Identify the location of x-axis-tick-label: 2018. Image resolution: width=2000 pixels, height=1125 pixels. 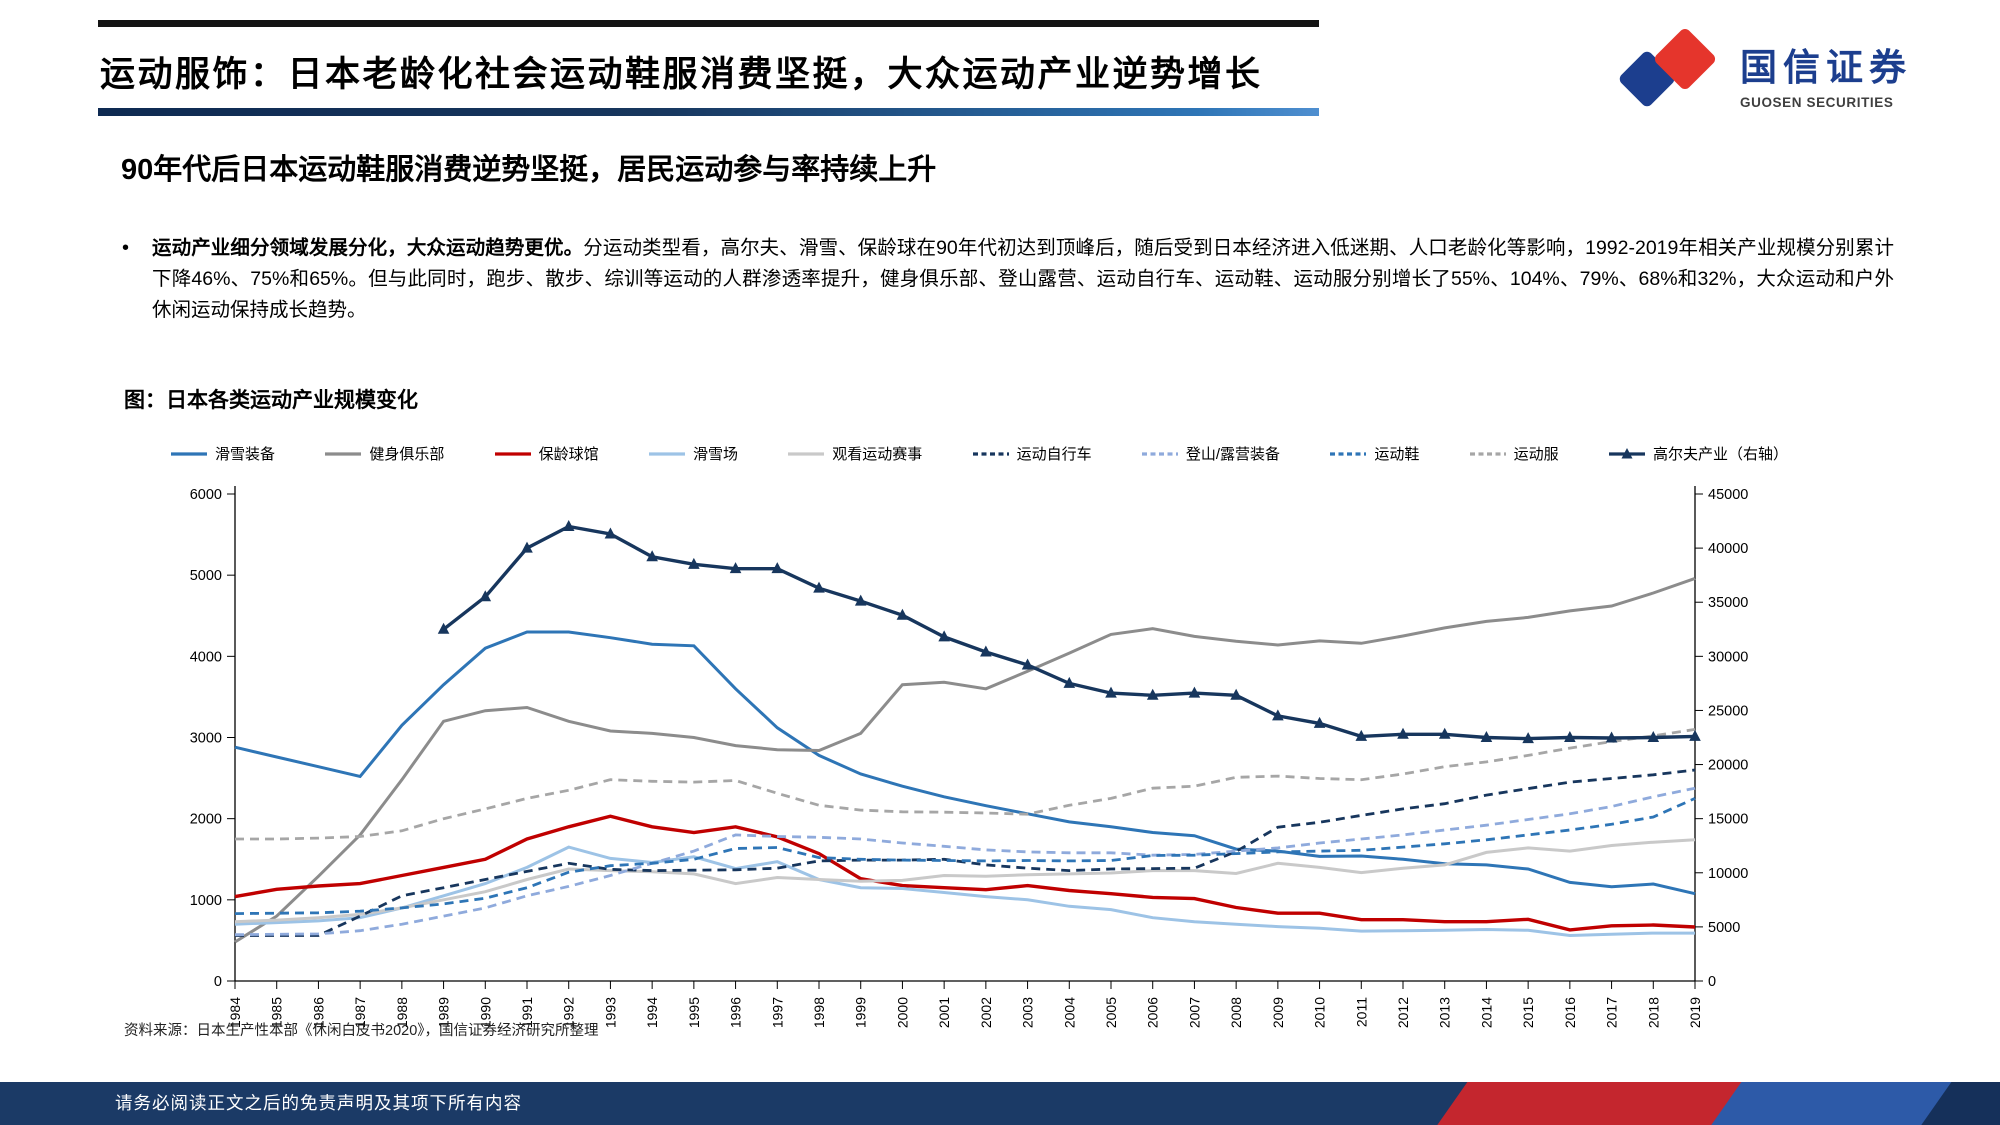
(1653, 1012).